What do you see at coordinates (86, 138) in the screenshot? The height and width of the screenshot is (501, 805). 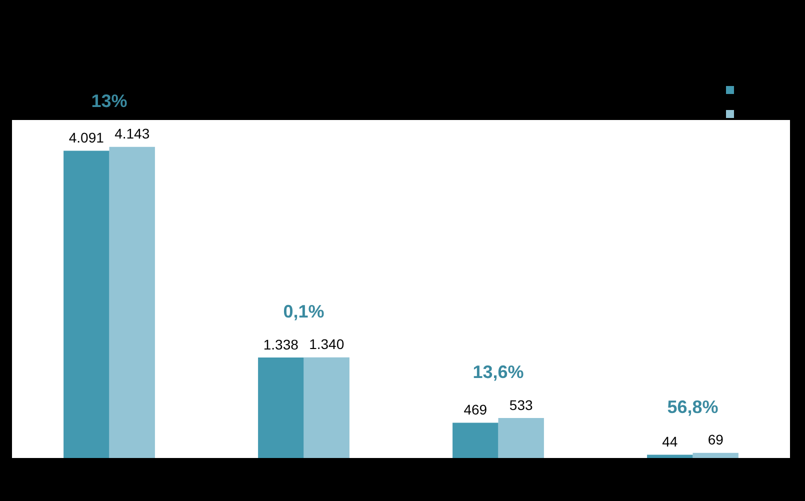 I see `data-label: 4.091` at bounding box center [86, 138].